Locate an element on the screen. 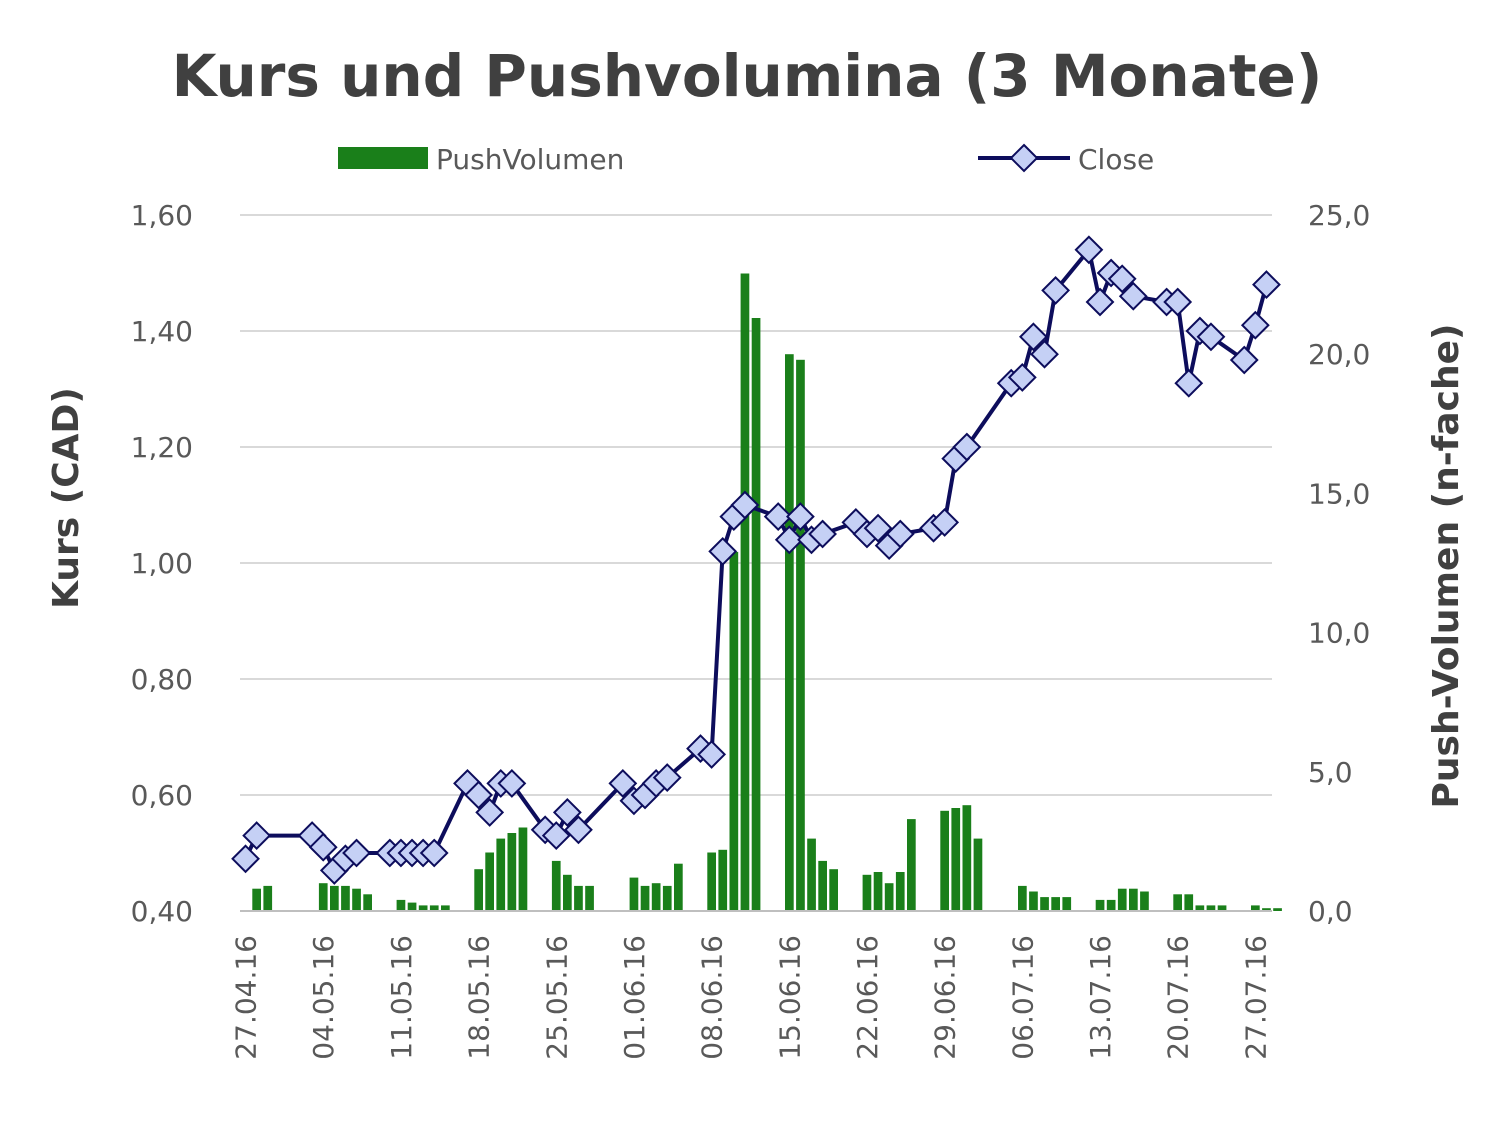  legend-label-close: Close is located at coordinates (1116, 159).